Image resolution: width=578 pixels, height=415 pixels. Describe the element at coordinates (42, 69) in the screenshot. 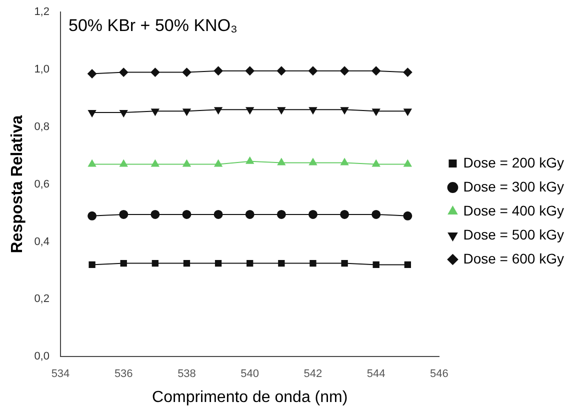

I see `y-tick-label: 1,0` at that location.